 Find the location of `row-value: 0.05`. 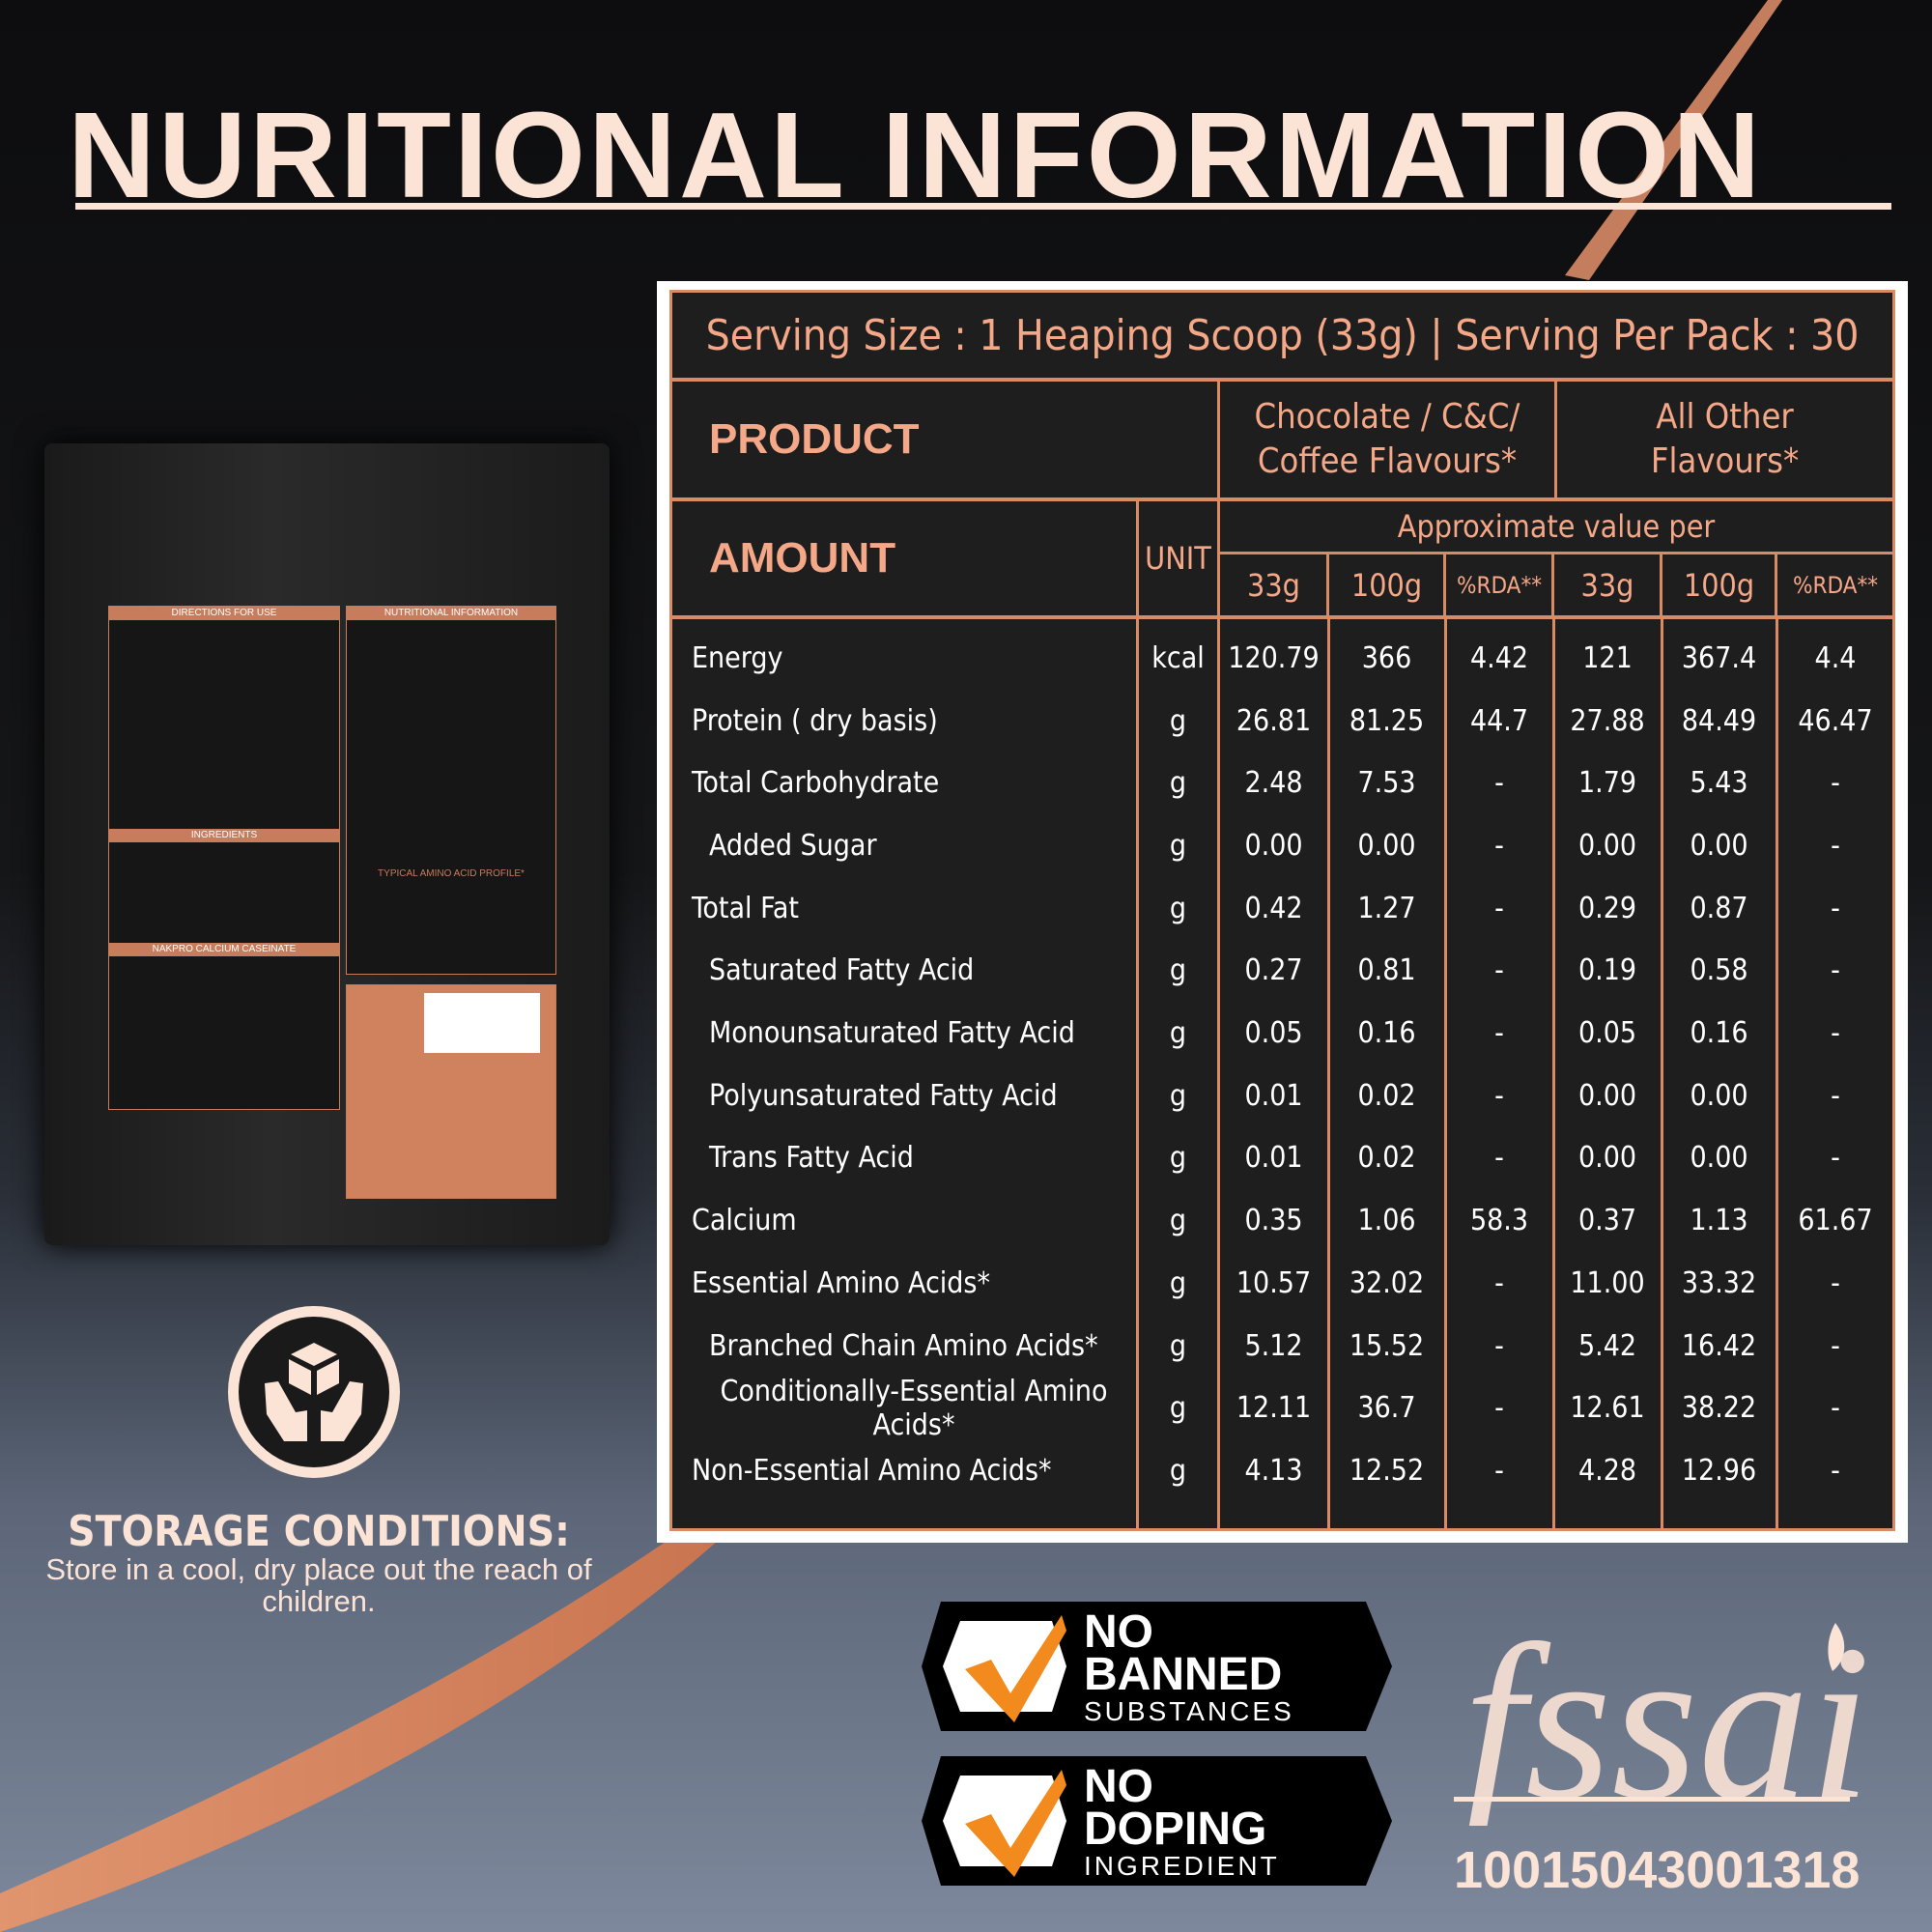

row-value: 0.05 is located at coordinates (1607, 1033).